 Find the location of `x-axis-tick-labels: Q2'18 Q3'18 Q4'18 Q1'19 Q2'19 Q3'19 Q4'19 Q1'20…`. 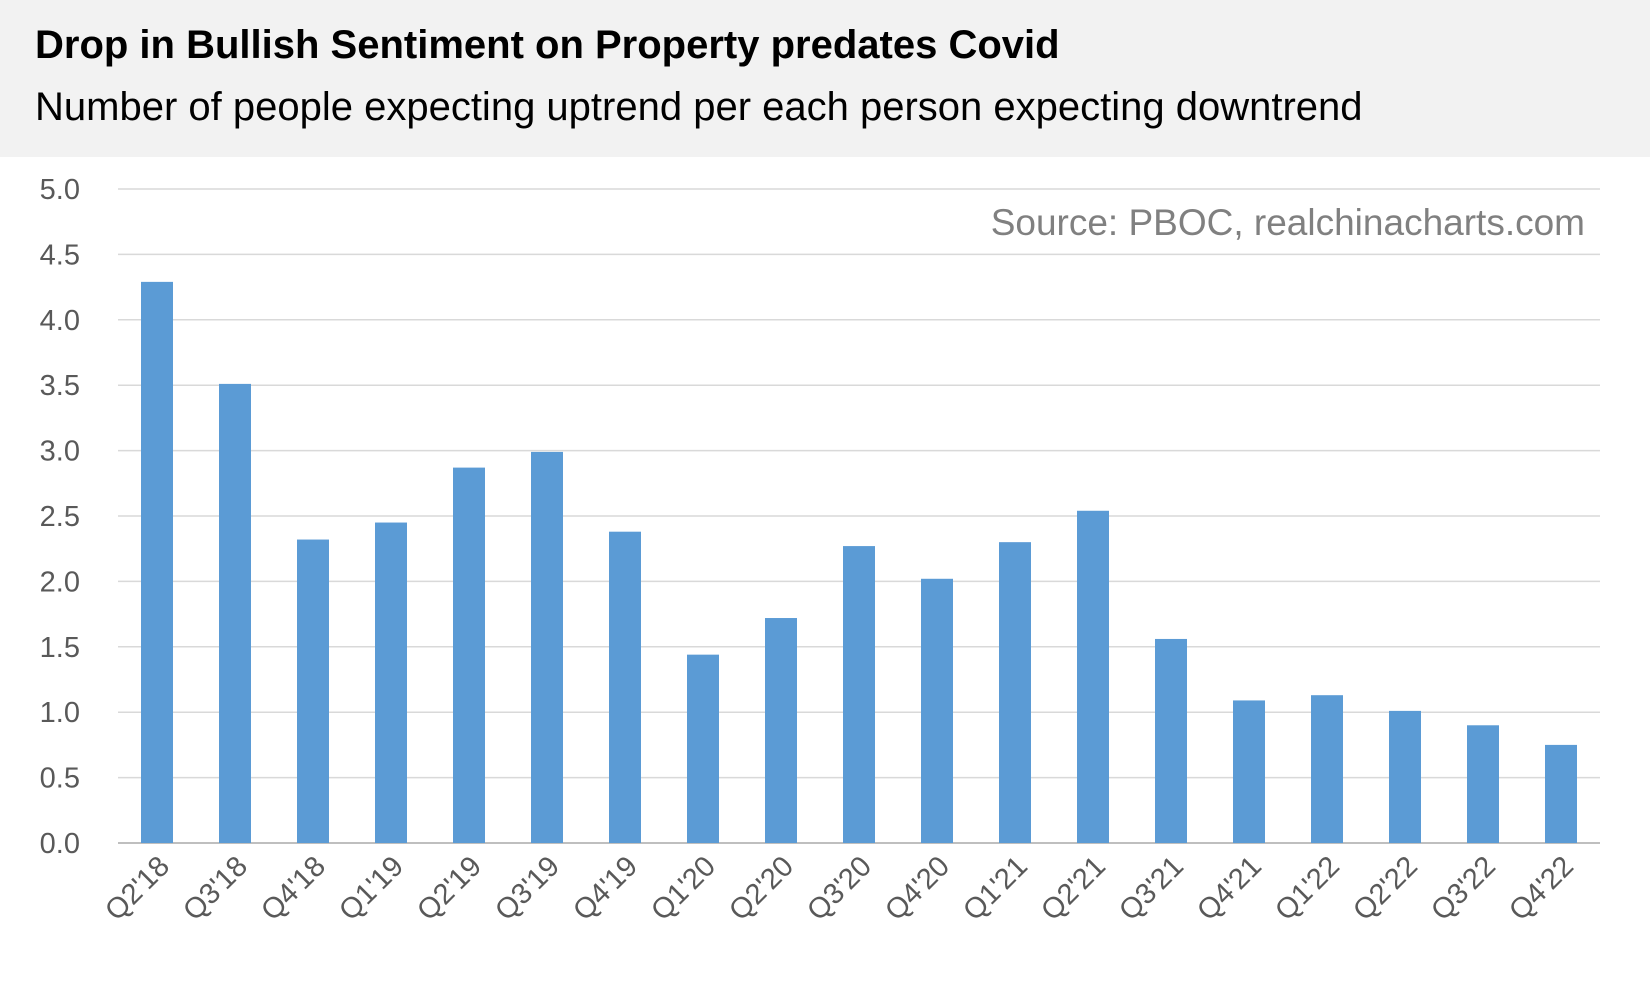

x-axis-tick-labels: Q2'18 Q3'18 Q4'18 Q1'19 Q2'19 Q3'19 Q4'19 Q1'20… is located at coordinates (839, 888).